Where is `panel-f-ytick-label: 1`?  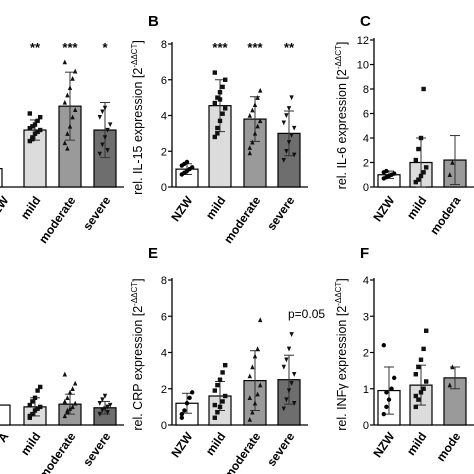
panel-f-ytick-label: 1 is located at coordinates (366, 390).